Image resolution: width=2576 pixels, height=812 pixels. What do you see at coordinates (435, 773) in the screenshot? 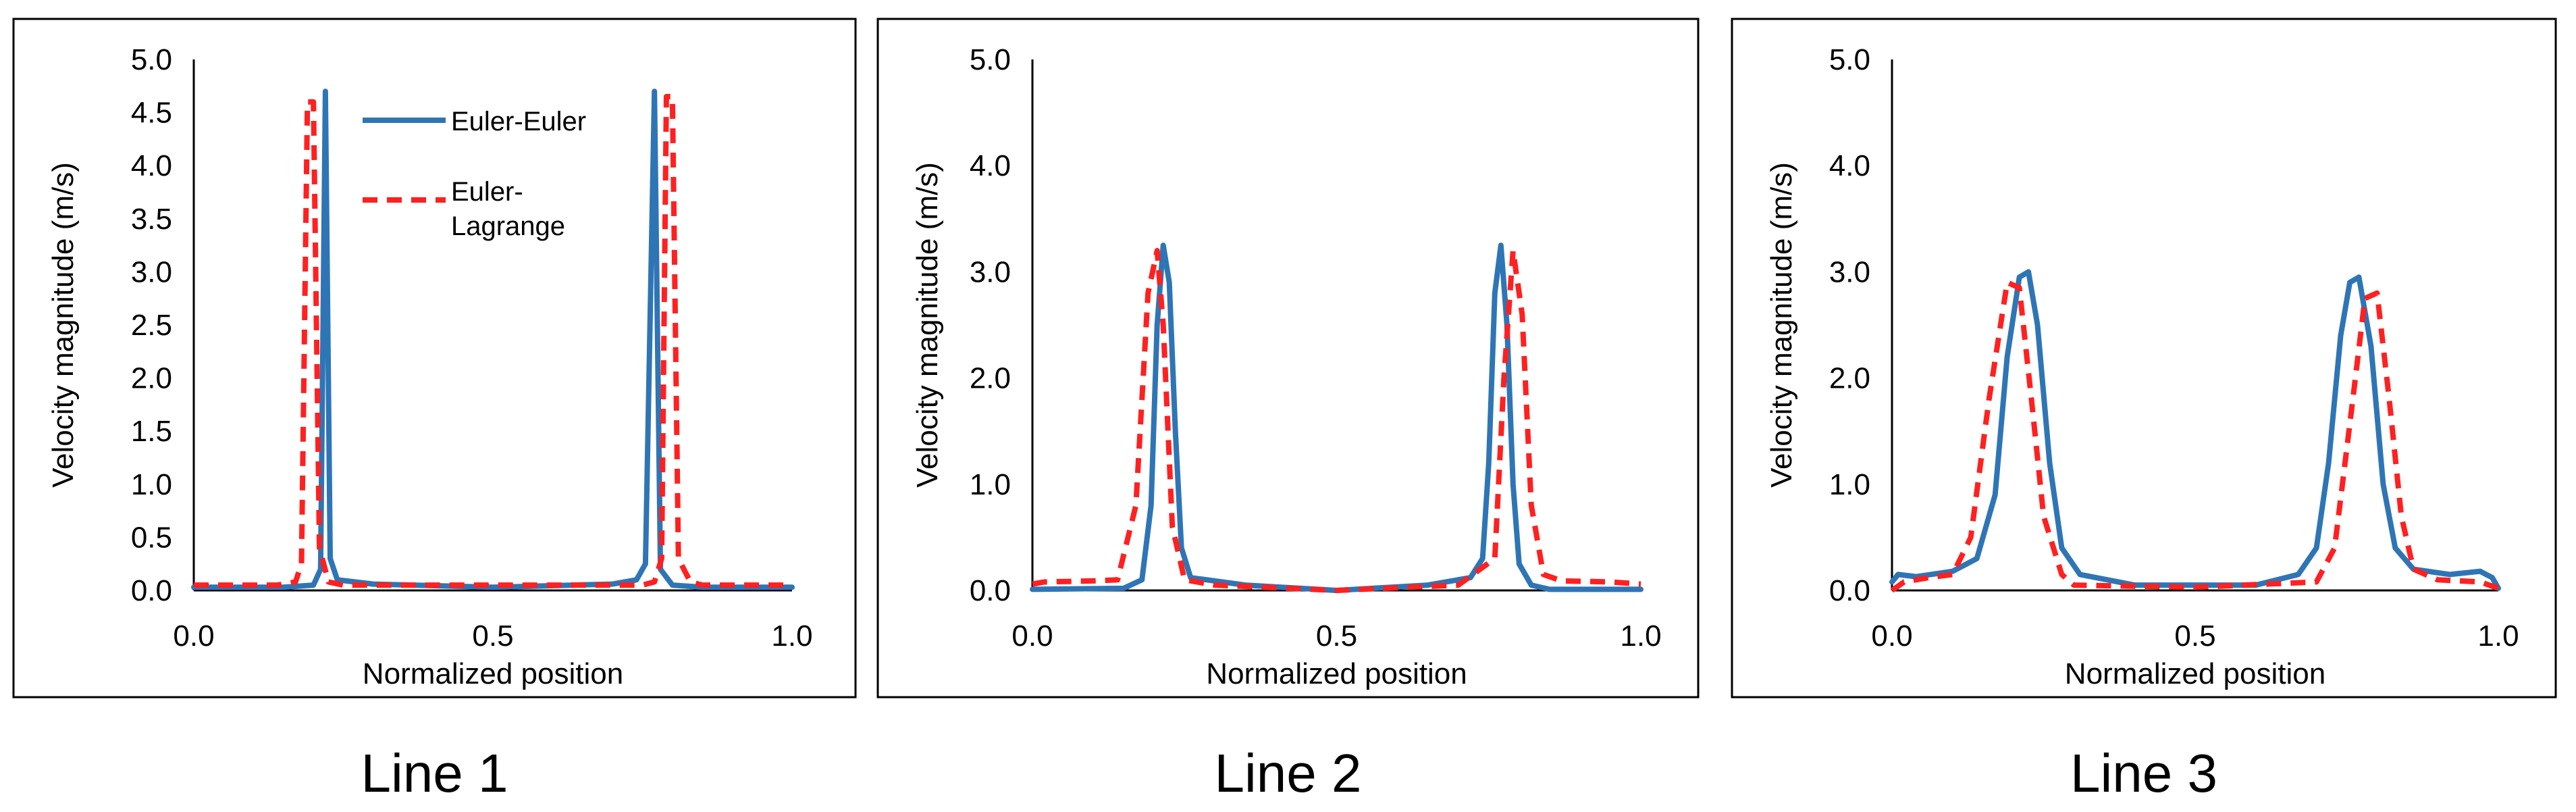
I see `panel-caption: Line 1` at bounding box center [435, 773].